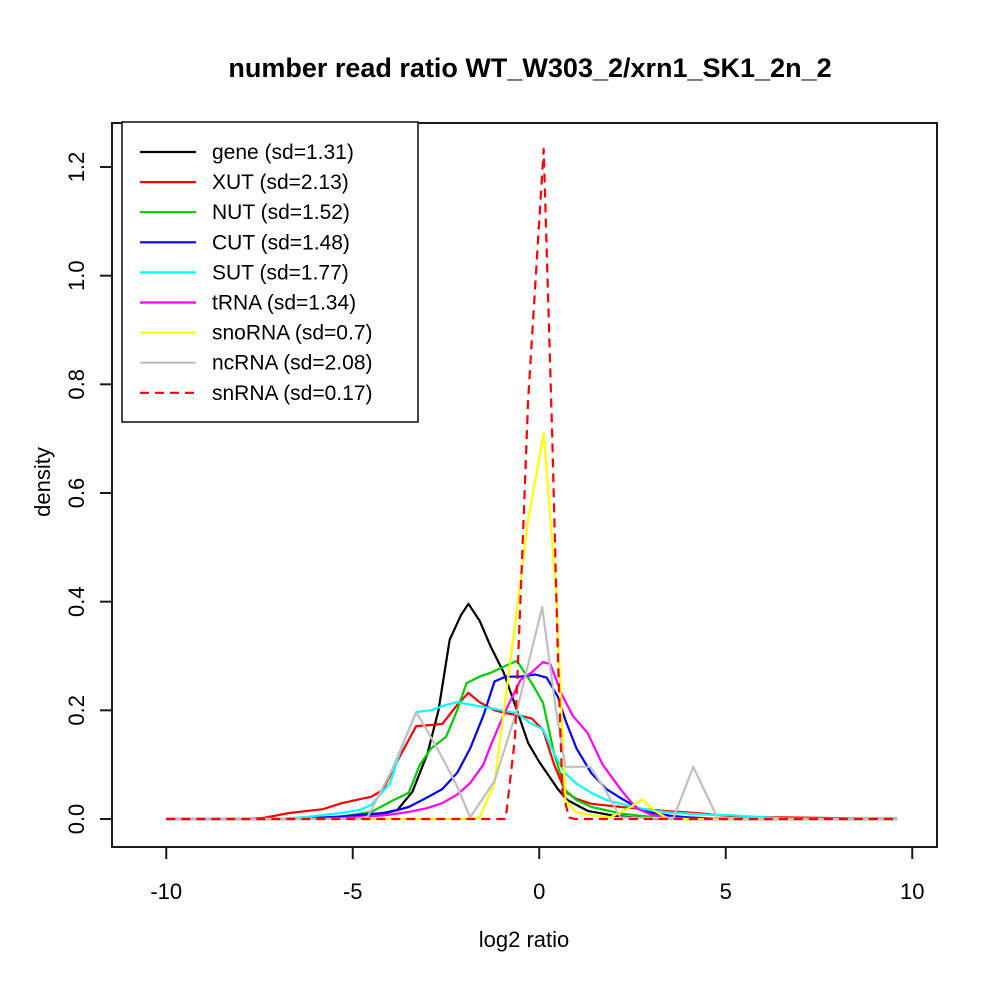 This screenshot has height=1005, width=1000. What do you see at coordinates (76, 167) in the screenshot?
I see `y-tick-label: 1.2` at bounding box center [76, 167].